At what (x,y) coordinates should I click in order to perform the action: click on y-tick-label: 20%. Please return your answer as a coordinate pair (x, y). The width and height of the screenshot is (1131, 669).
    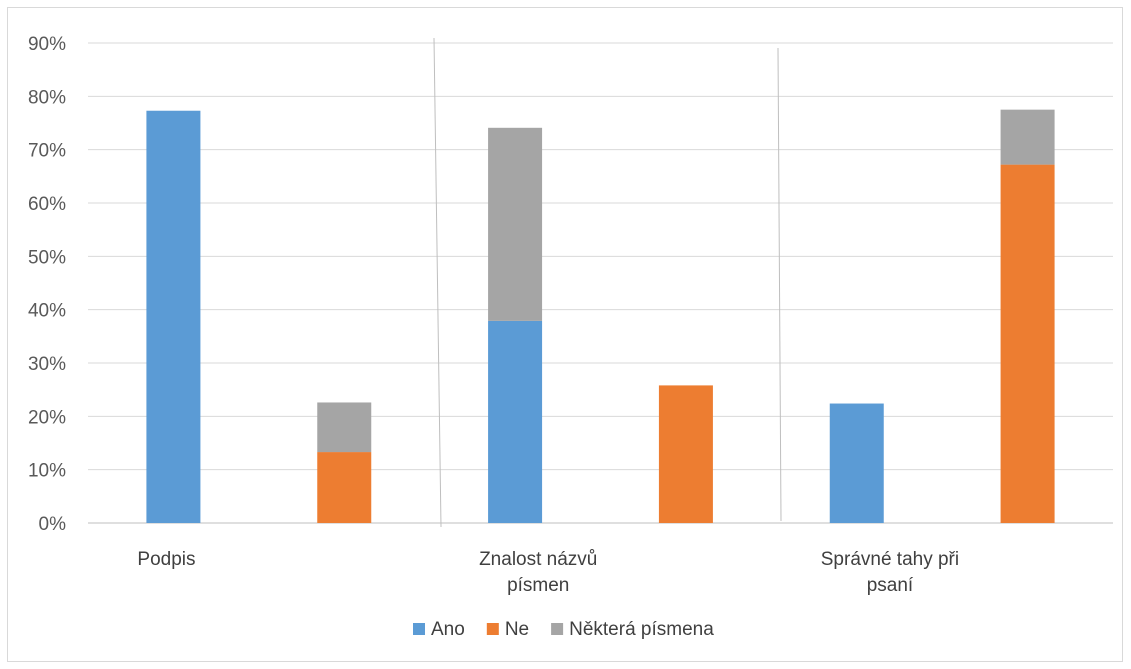
    Looking at the image, I should click on (47, 417).